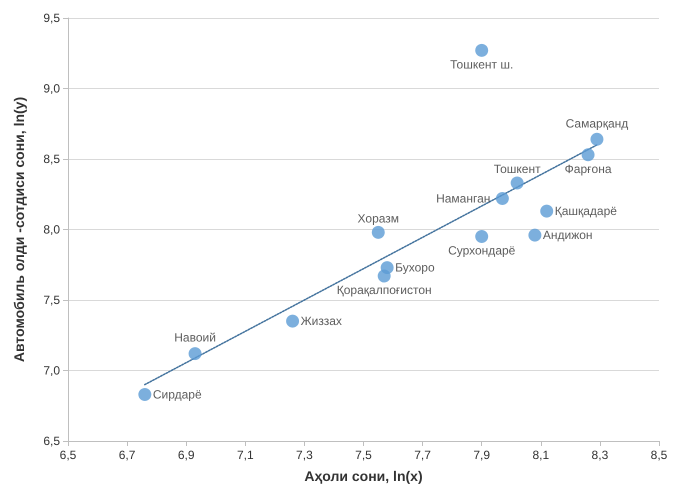 The image size is (680, 494). What do you see at coordinates (51, 441) in the screenshot?
I see `y-tick-label: 6,5` at bounding box center [51, 441].